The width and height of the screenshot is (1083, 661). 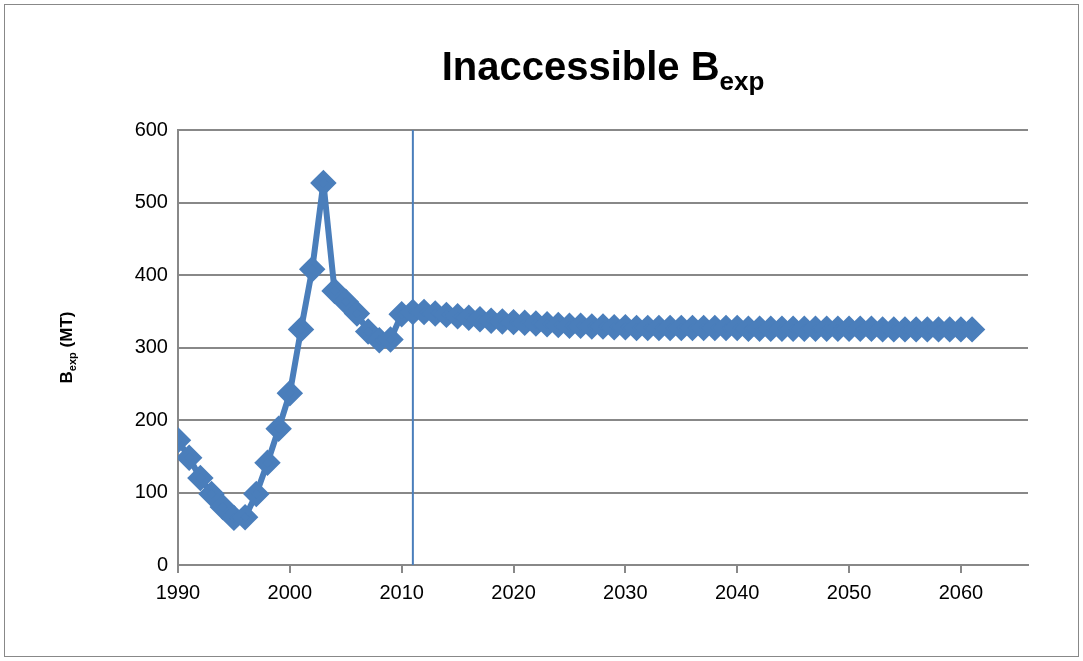 What do you see at coordinates (151, 273) in the screenshot?
I see `y-tick-label: 400` at bounding box center [151, 273].